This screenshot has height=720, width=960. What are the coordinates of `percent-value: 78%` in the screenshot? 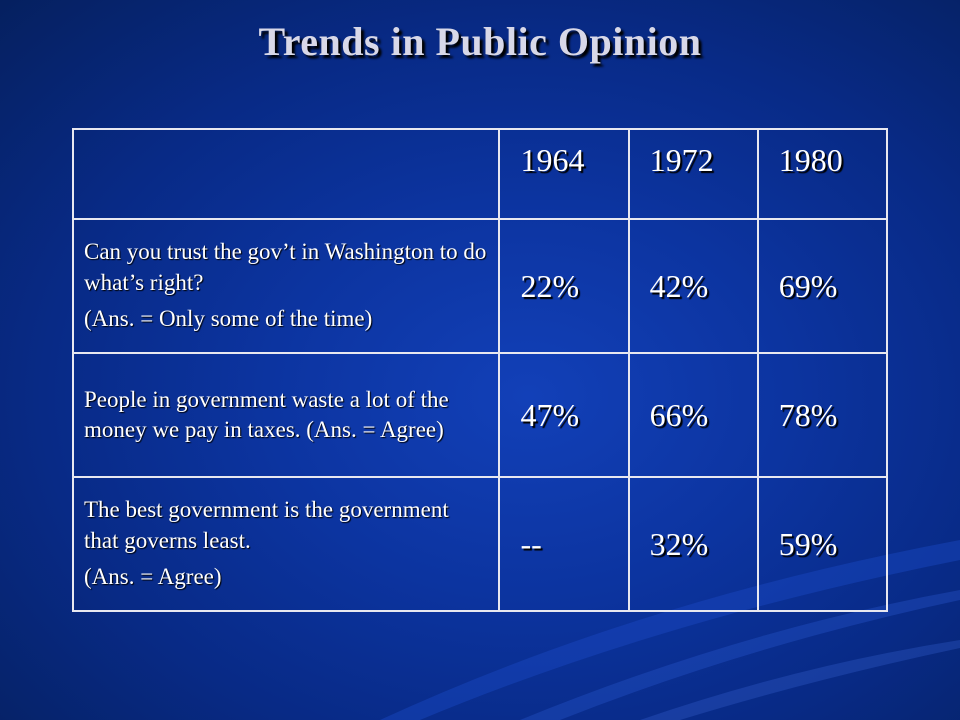 It's located at (808, 414).